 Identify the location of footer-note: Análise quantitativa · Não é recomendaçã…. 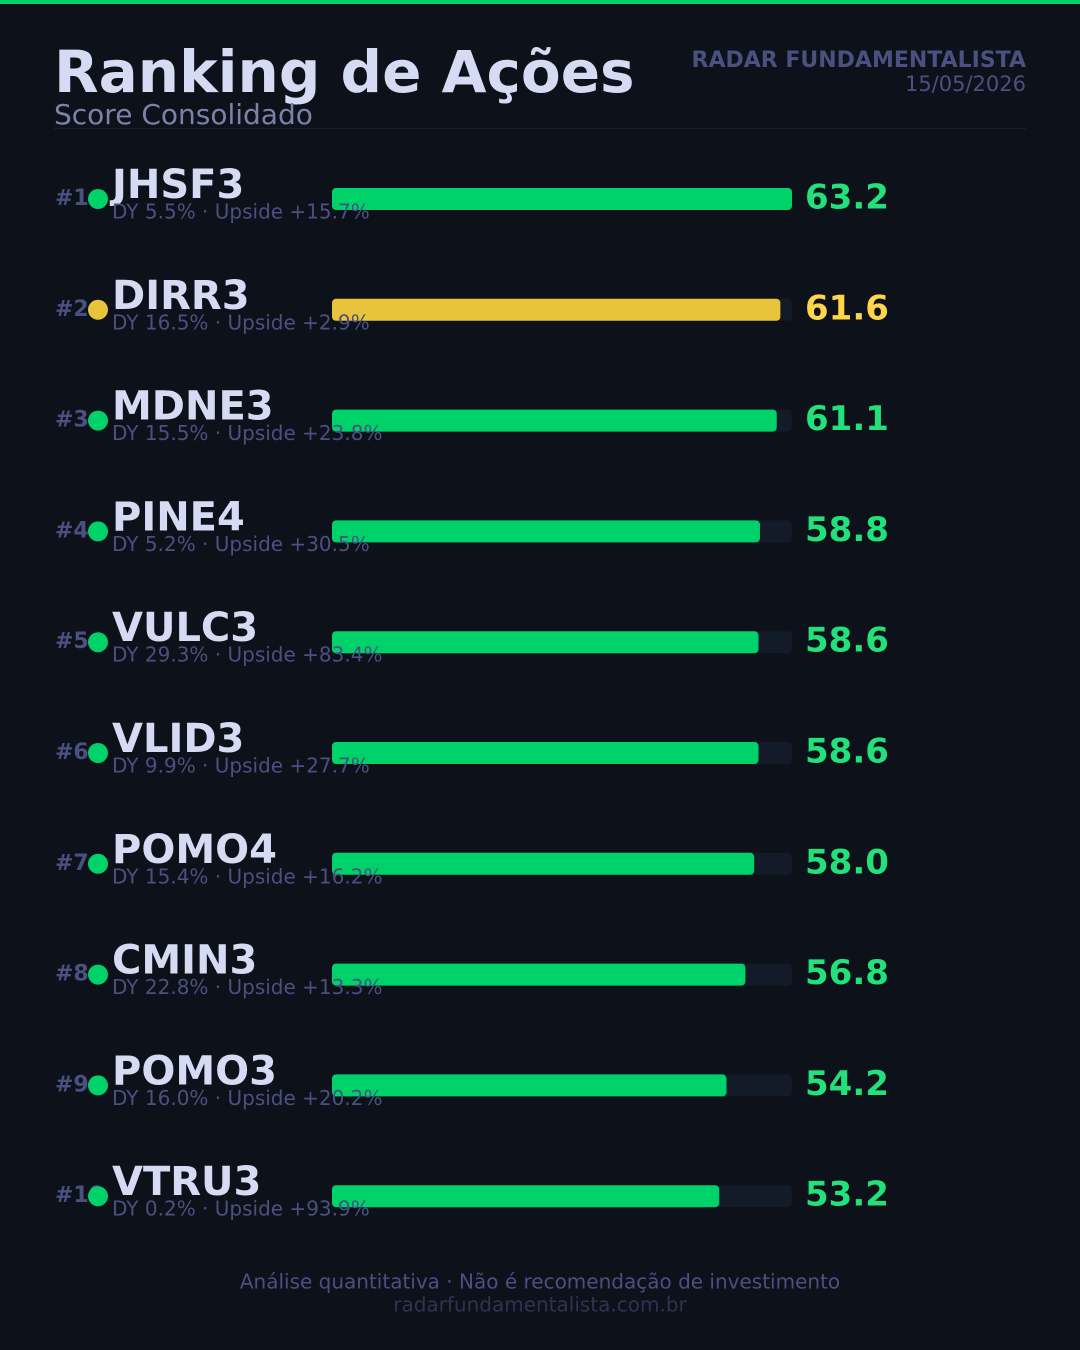
(540, 1282).